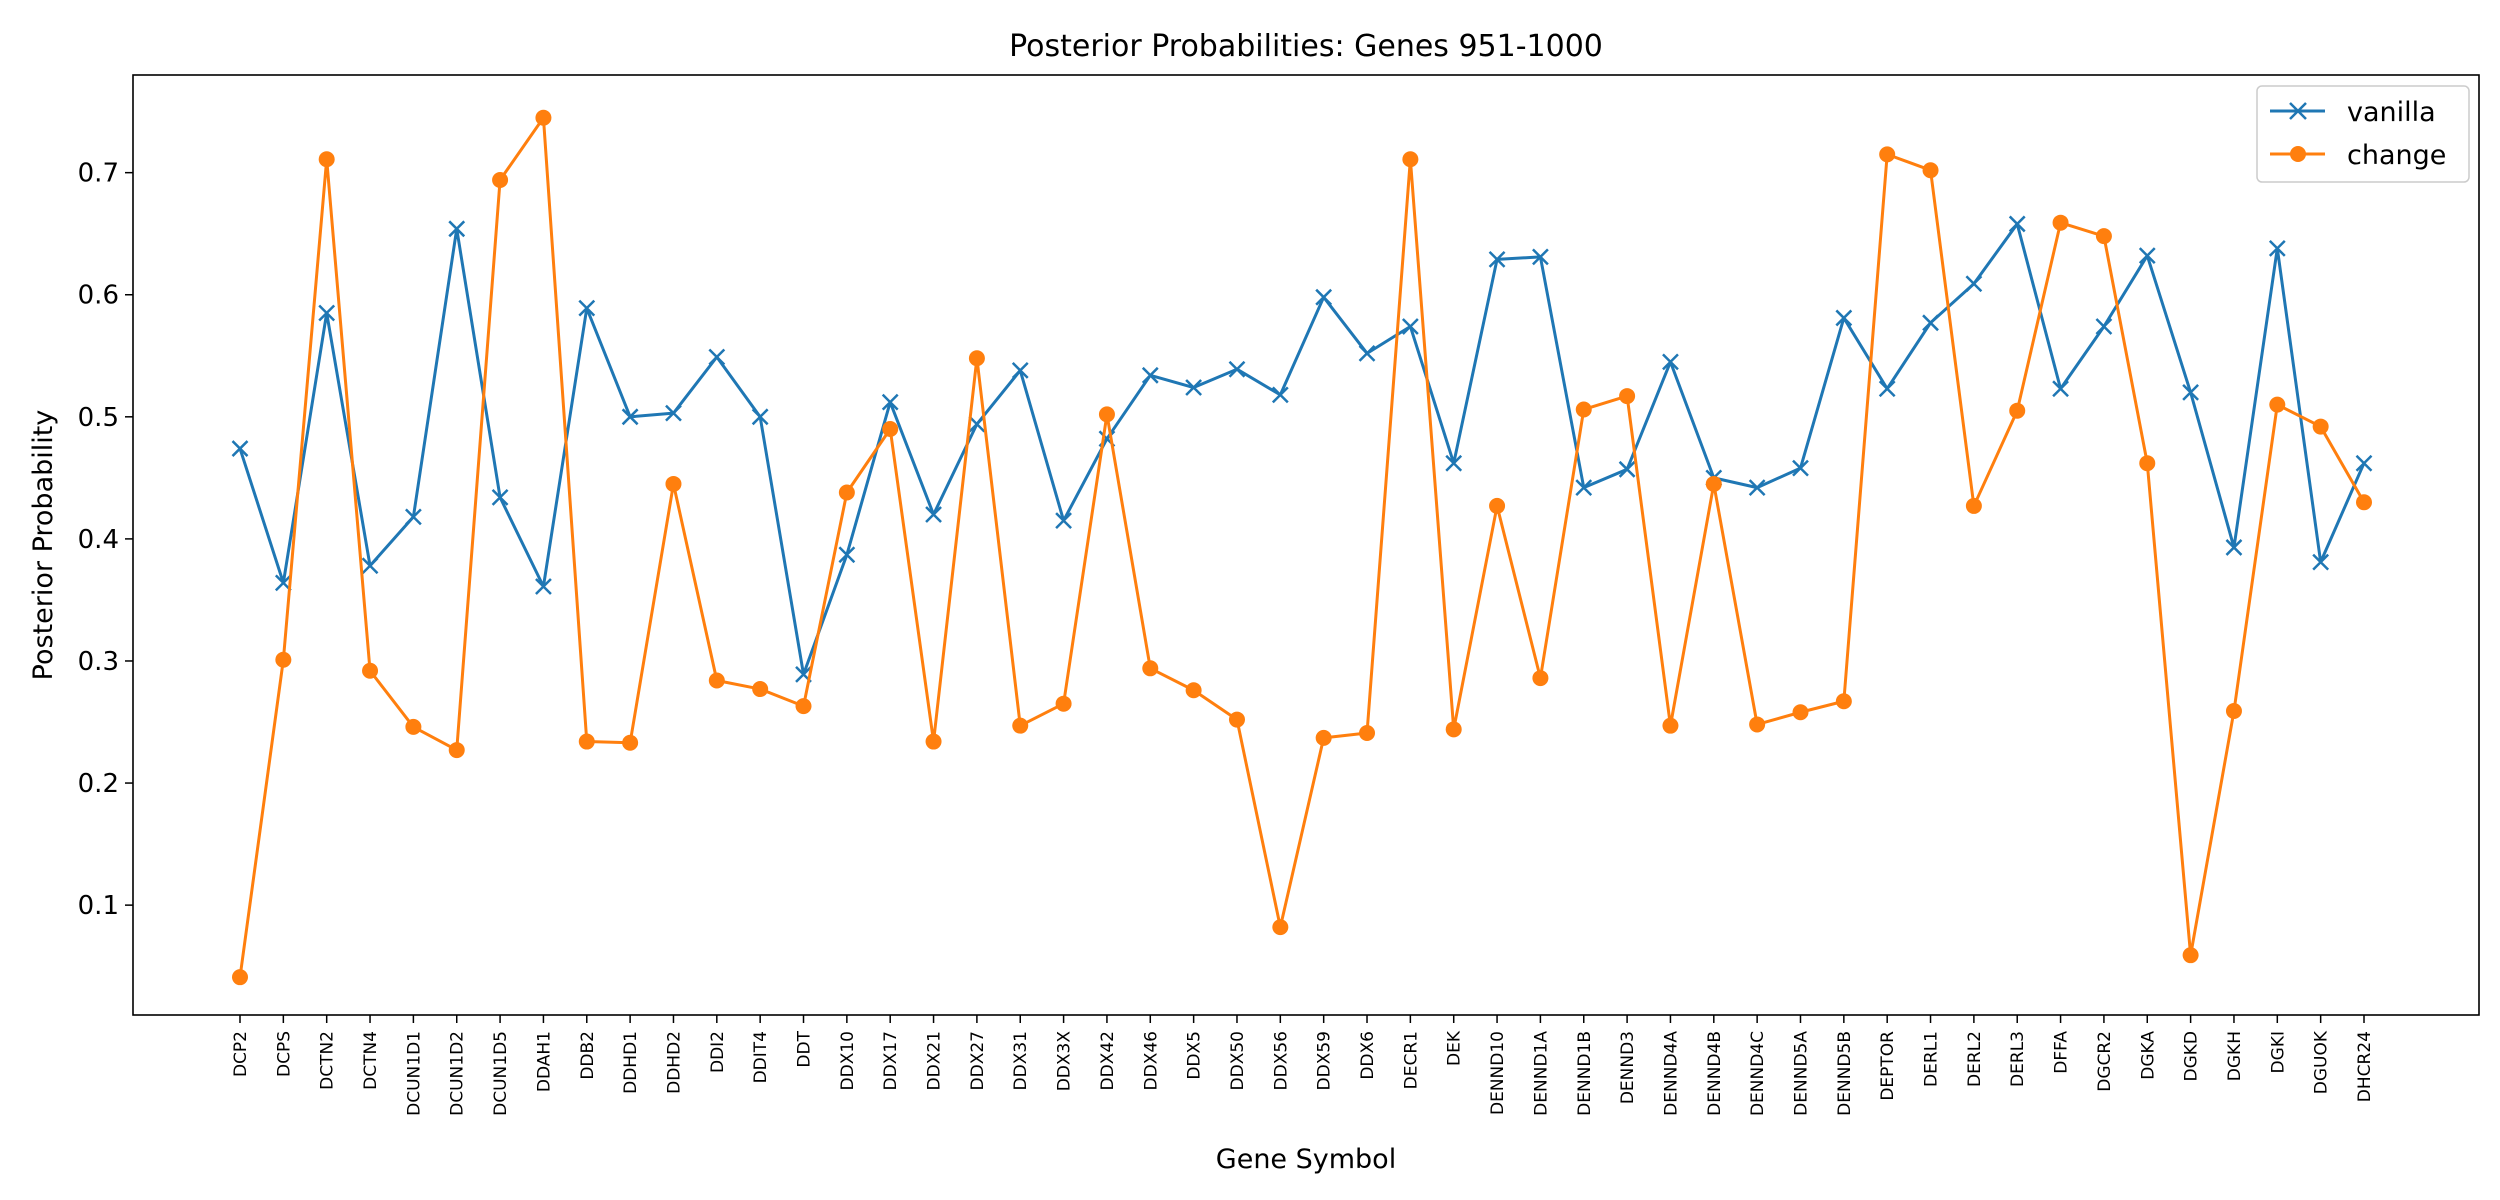  I want to click on x-tick-label: DGKI, so click(2278, 1052).